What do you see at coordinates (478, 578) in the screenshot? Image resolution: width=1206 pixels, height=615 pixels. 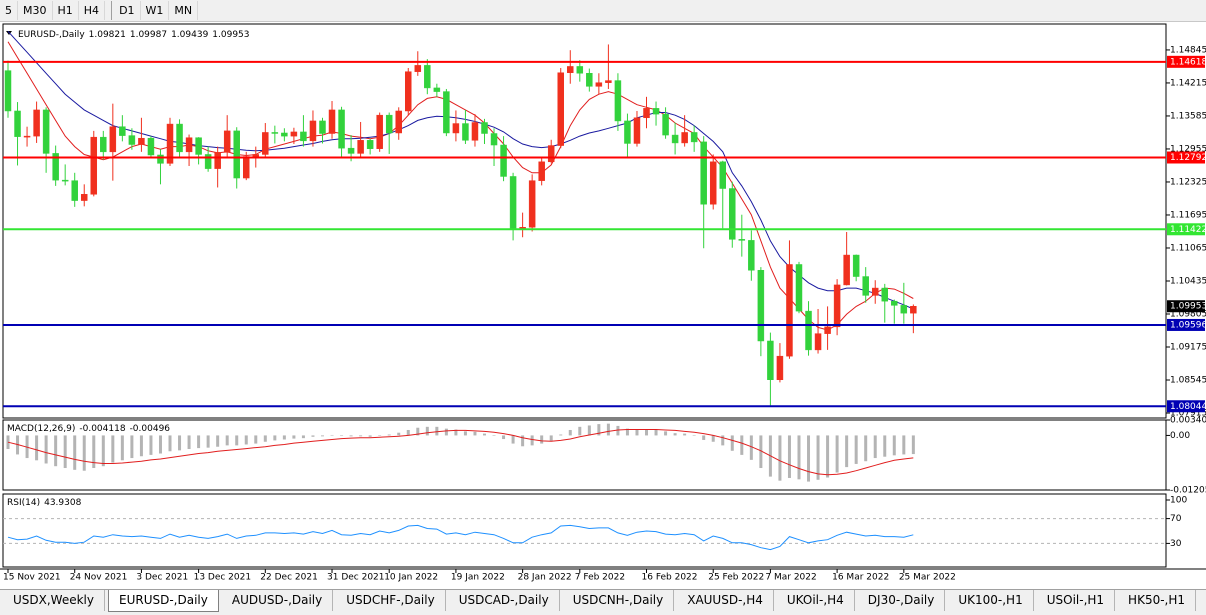 I see `x-tick-label: 19 Jan 2022` at bounding box center [478, 578].